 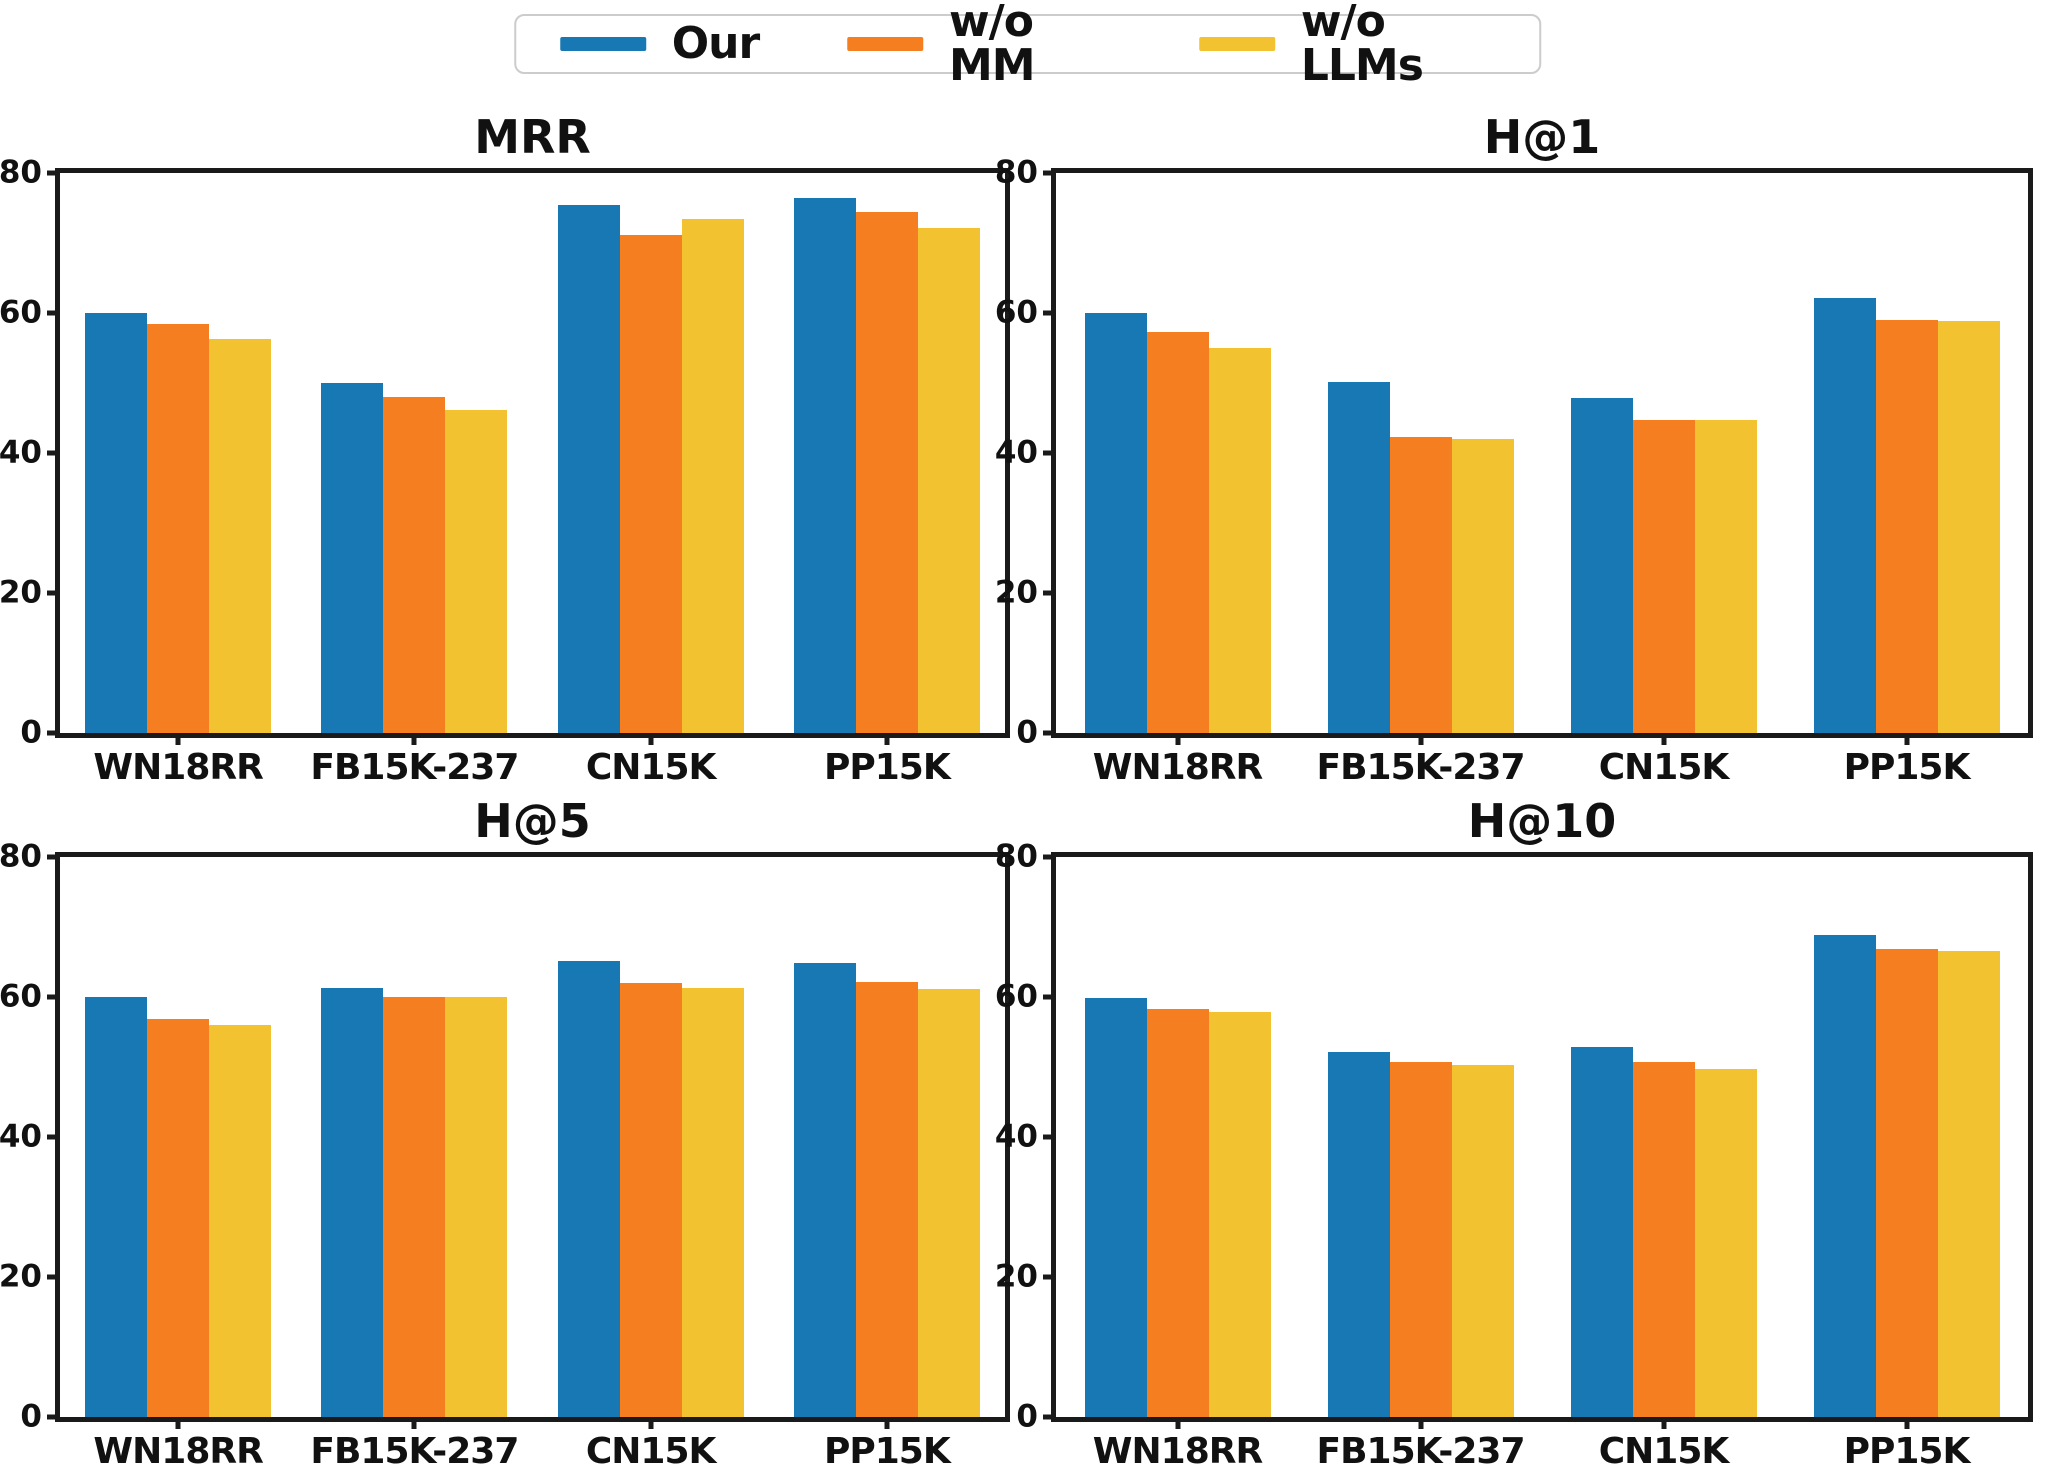 I want to click on chart-title: H@5, so click(x=532, y=821).